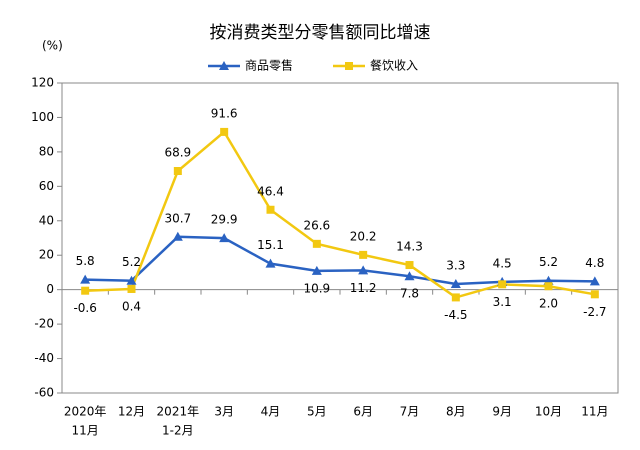 The image size is (640, 450). What do you see at coordinates (44, 324) in the screenshot?
I see `y-tick-label: -20` at bounding box center [44, 324].